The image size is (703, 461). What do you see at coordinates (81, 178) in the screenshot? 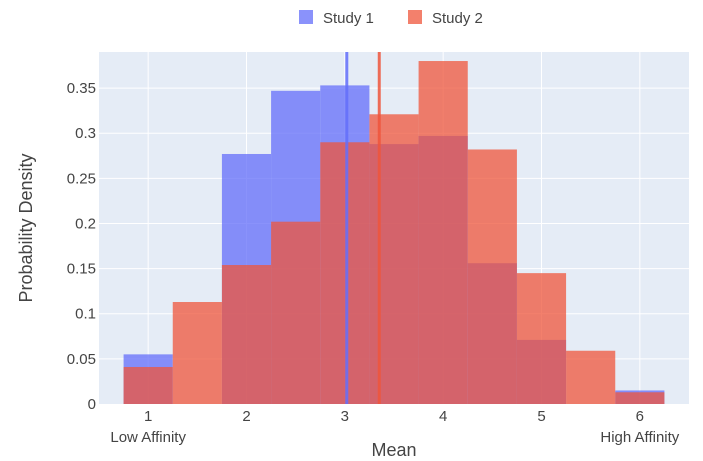
I see `y-tick-label-5: 0.25` at bounding box center [81, 178].